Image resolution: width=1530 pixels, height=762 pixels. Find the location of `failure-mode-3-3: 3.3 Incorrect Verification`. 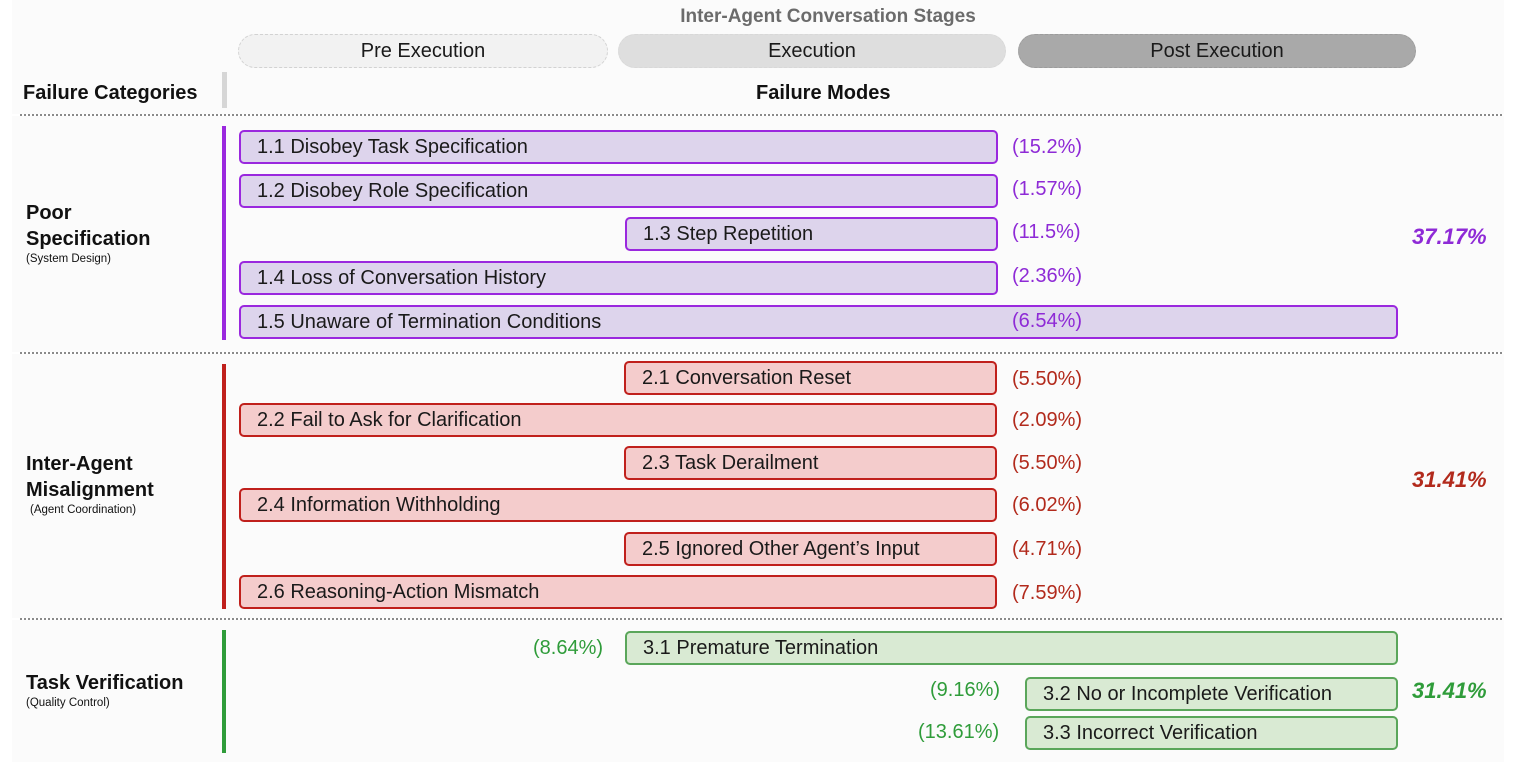

failure-mode-3-3: 3.3 Incorrect Verification is located at coordinates (1211, 733).